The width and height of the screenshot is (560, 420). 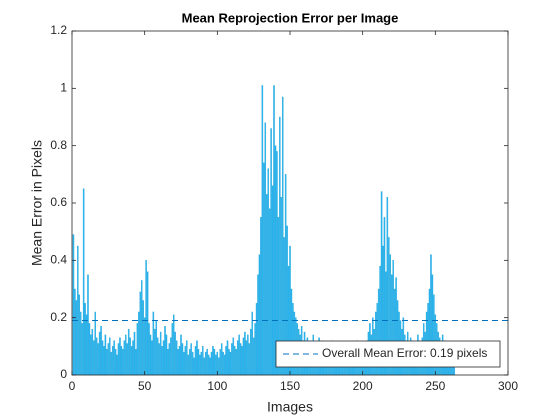 I want to click on x-tick-label: 300, so click(x=508, y=386).